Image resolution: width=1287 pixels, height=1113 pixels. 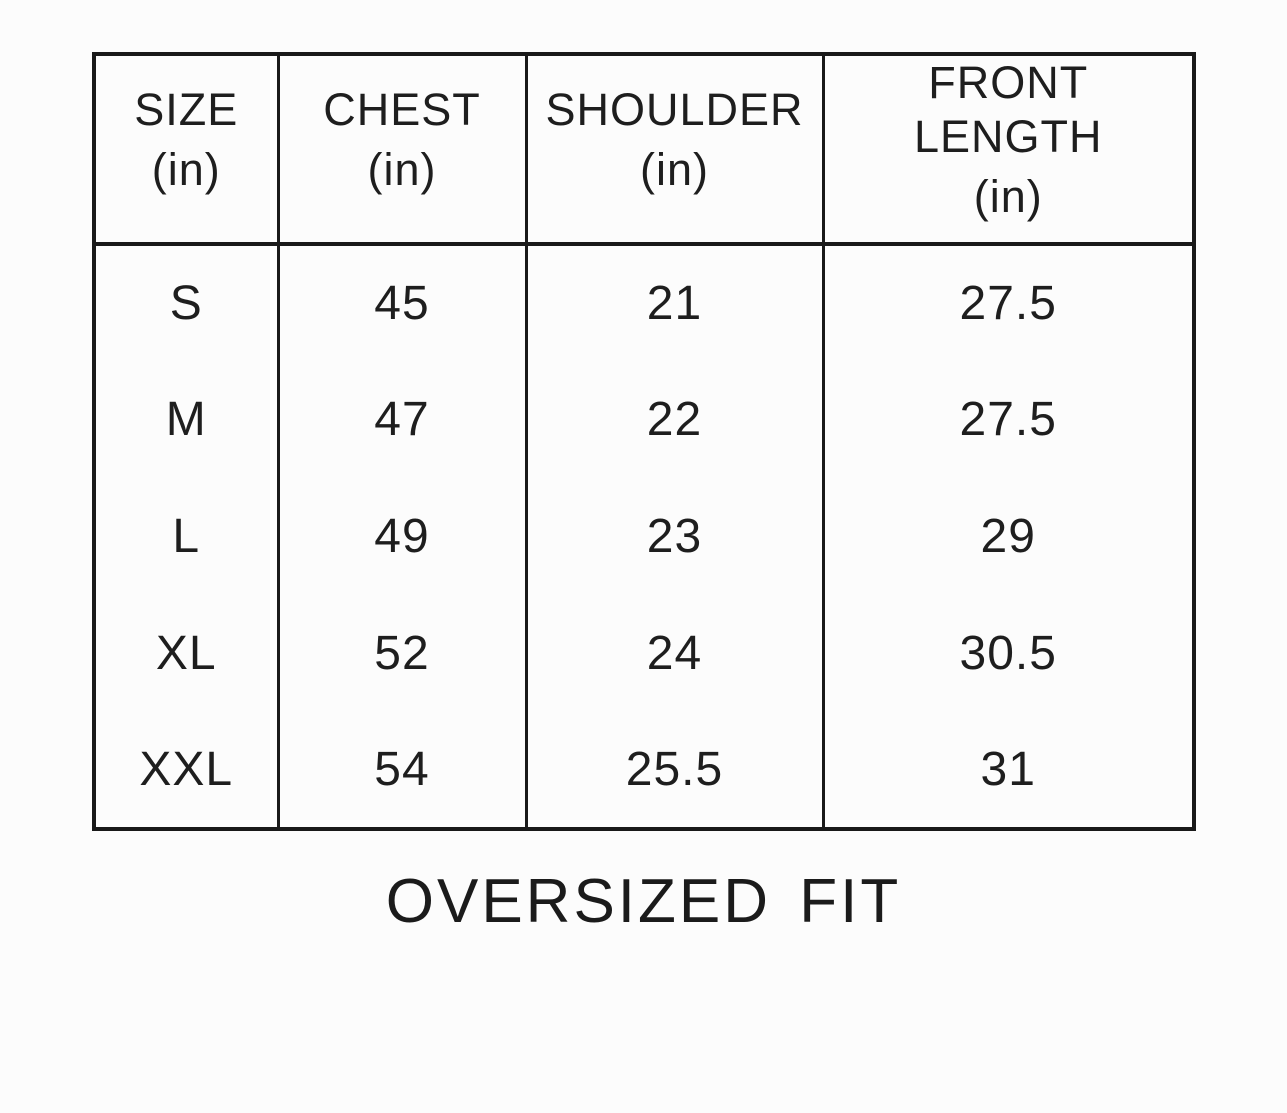 What do you see at coordinates (402, 109) in the screenshot?
I see `column-header-label: CHEST` at bounding box center [402, 109].